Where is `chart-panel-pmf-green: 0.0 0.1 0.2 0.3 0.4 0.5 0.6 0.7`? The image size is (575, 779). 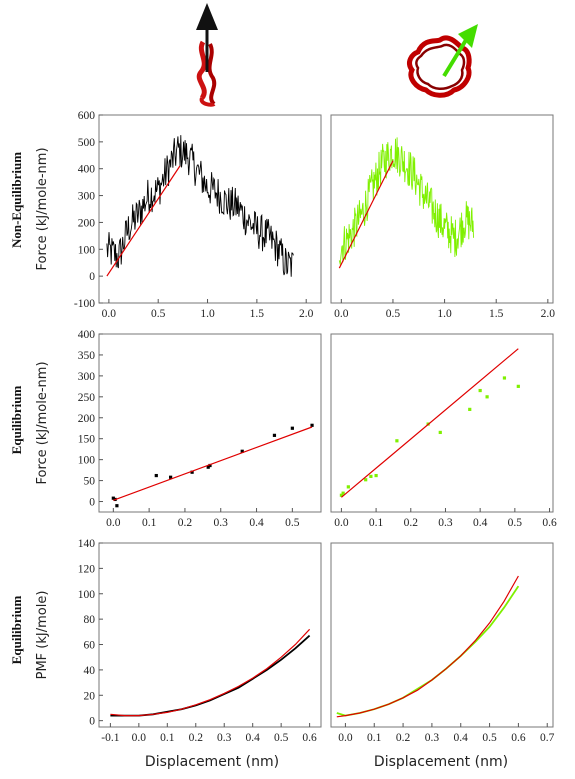
chart-panel-pmf-green: 0.0 0.1 0.2 0.3 0.4 0.5 0.6 0.7 is located at coordinates (442, 643).